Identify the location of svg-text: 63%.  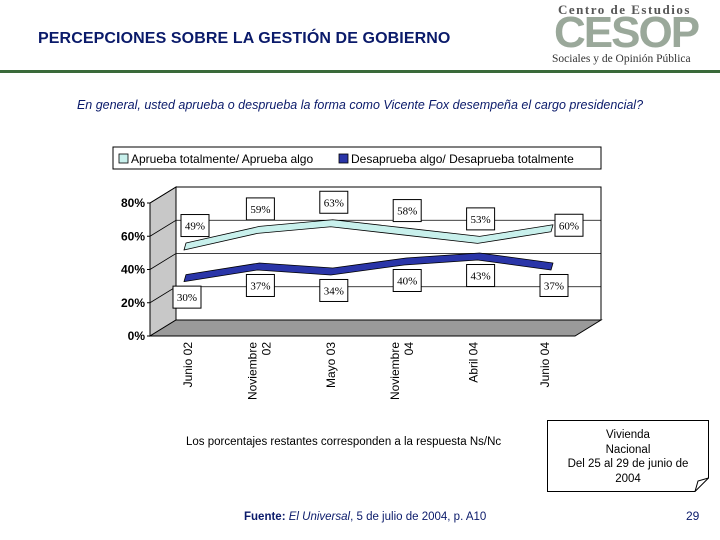
(334, 203).